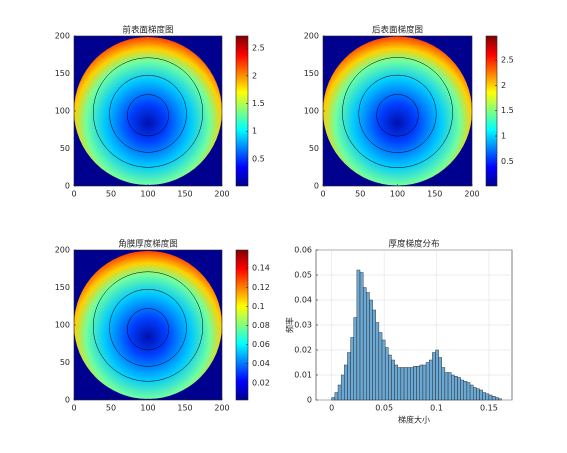 The width and height of the screenshot is (567, 453). Describe the element at coordinates (303, 250) in the screenshot. I see `y-tick-label: 0.06` at that location.